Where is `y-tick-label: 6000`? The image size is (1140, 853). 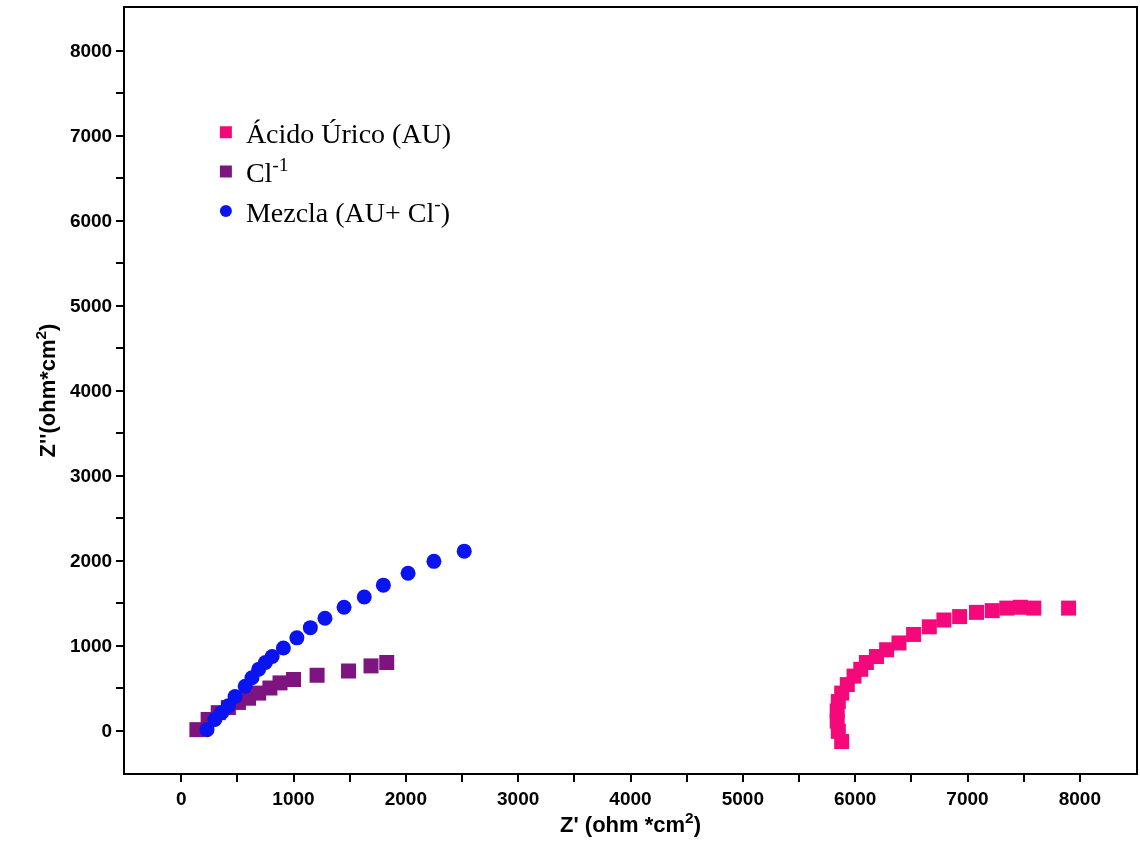 y-tick-label: 6000 is located at coordinates (91, 221).